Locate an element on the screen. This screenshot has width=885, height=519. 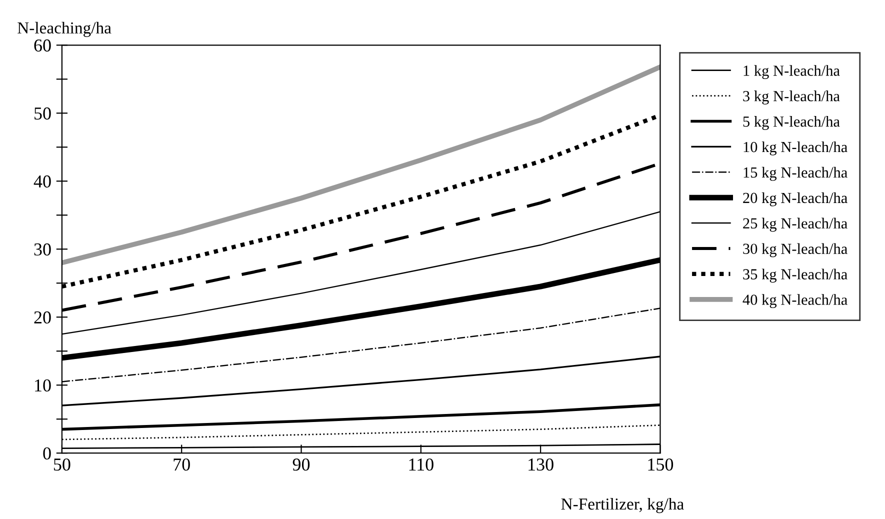
legend-label: 35 kg N-leach/ha is located at coordinates (795, 275).